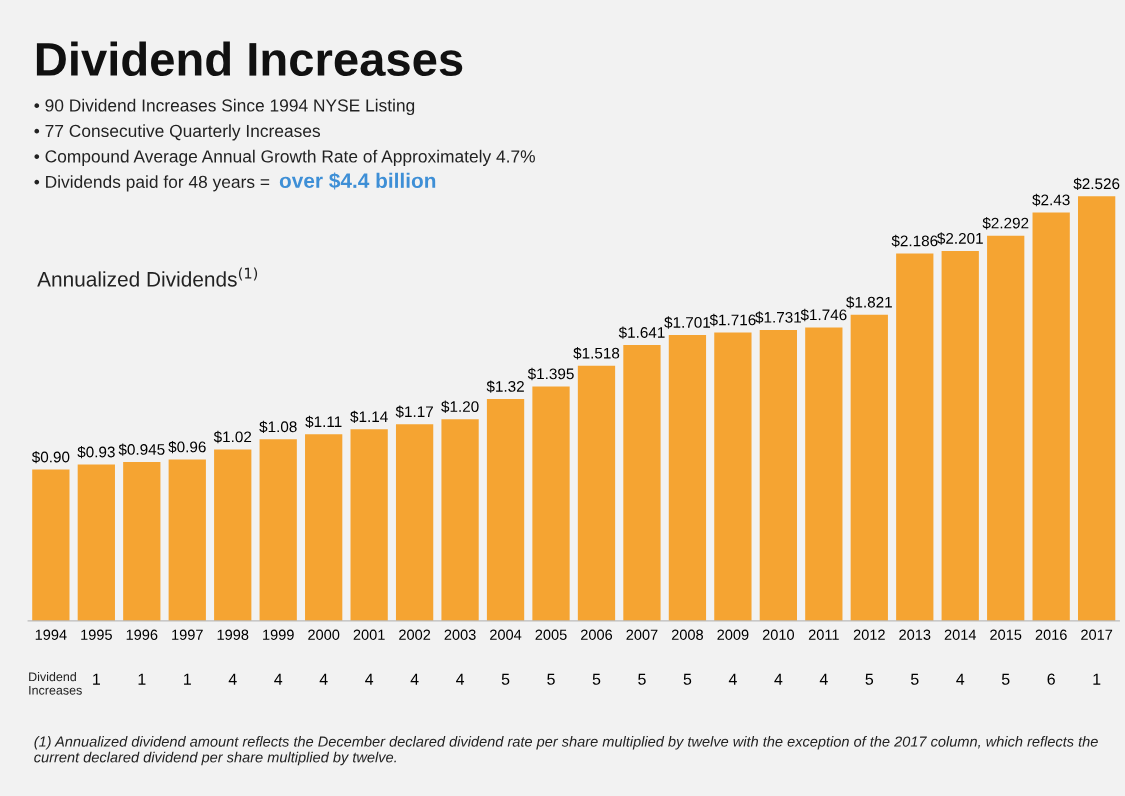 Image resolution: width=1125 pixels, height=796 pixels. Describe the element at coordinates (914, 241) in the screenshot. I see `data-label: $2.186` at that location.